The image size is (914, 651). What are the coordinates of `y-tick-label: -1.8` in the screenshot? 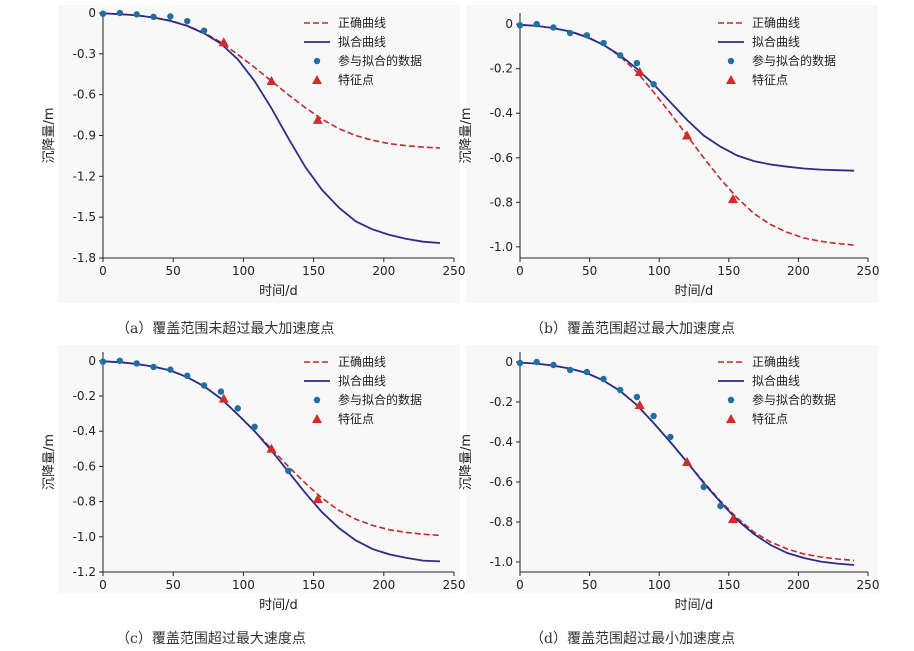 It's located at (84, 258).